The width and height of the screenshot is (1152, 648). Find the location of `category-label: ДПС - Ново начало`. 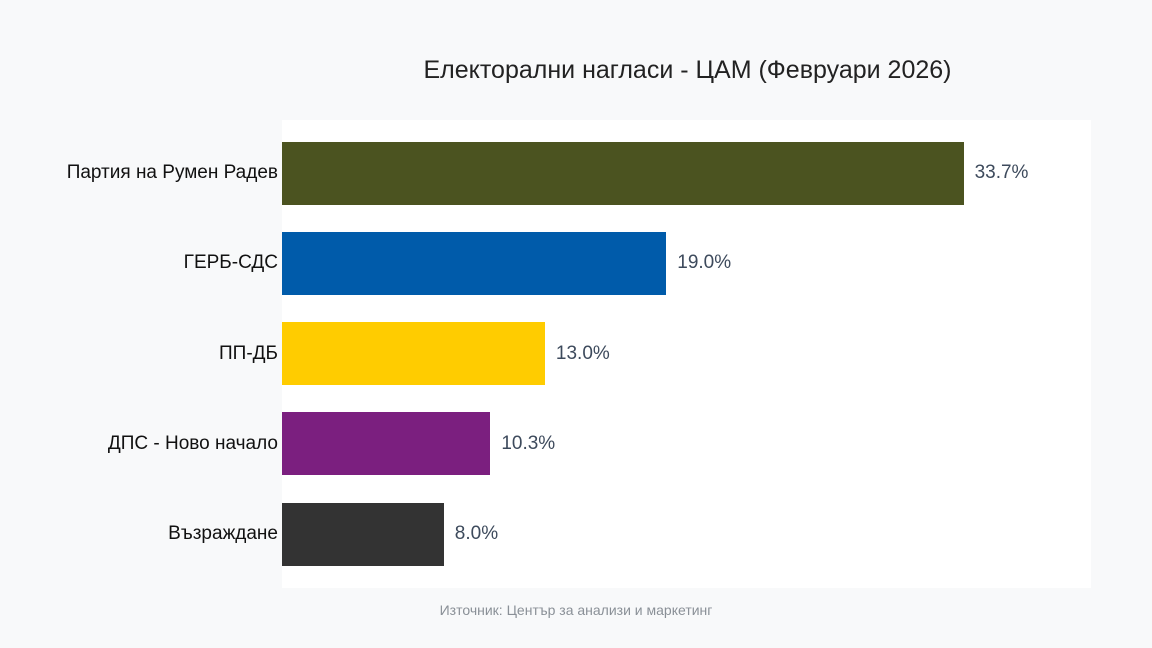

category-label: ДПС - Ново начало is located at coordinates (192, 443).